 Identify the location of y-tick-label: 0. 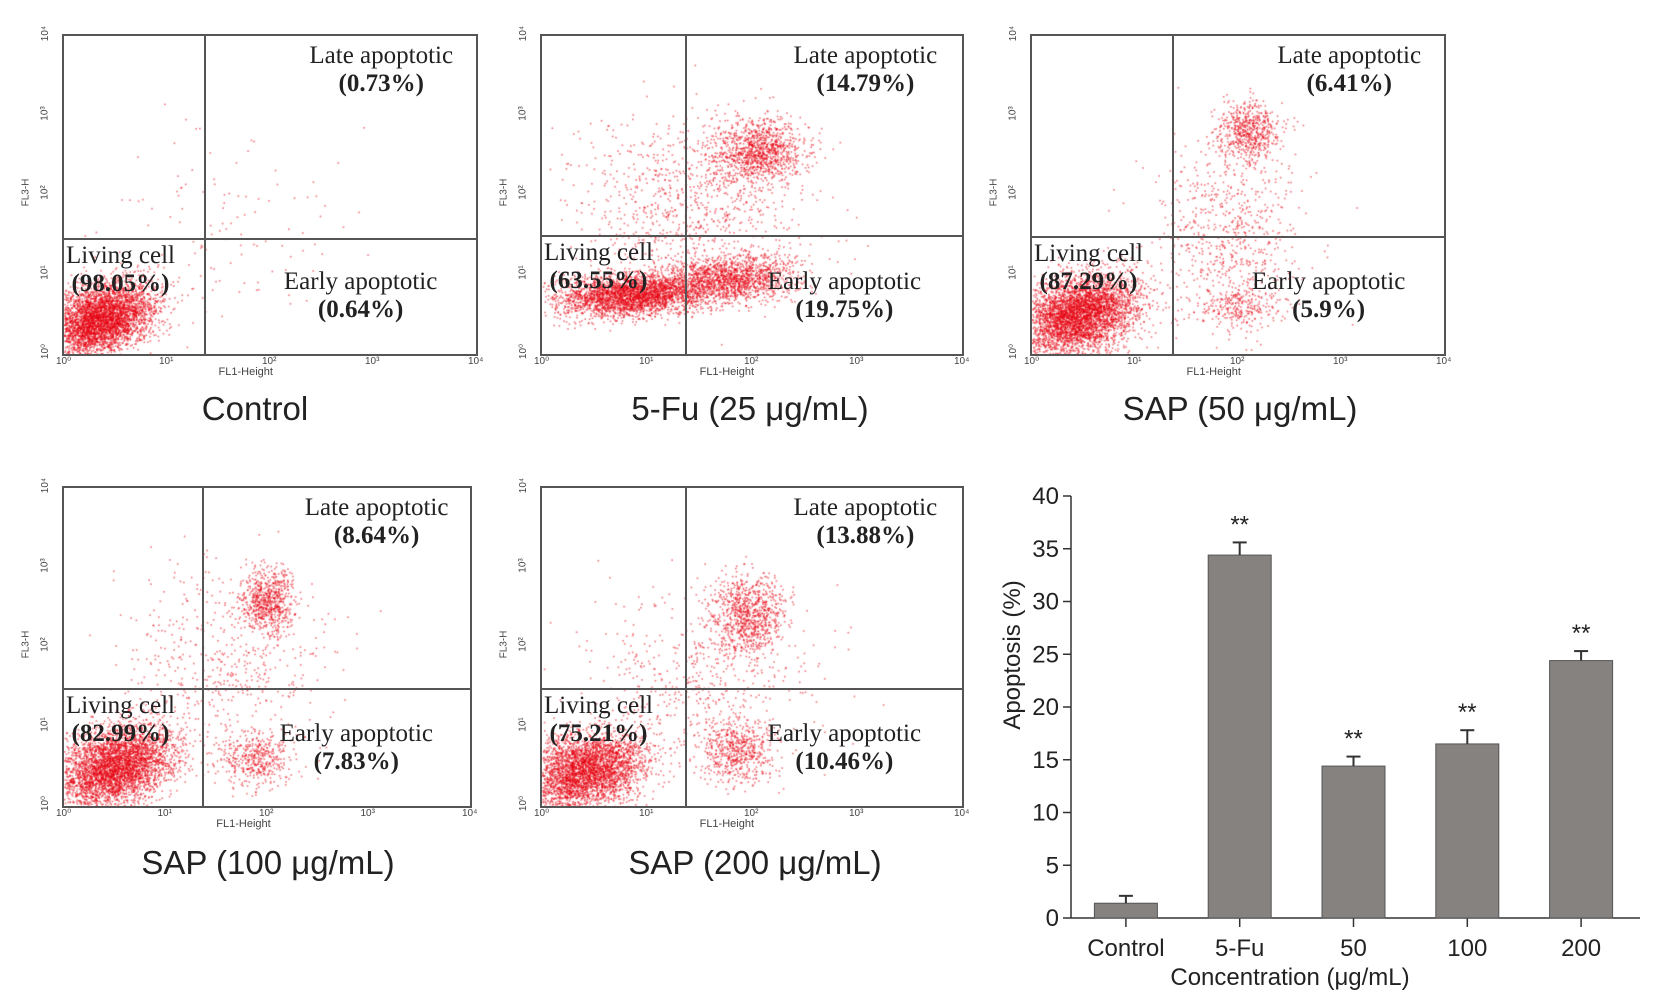
(1052, 918).